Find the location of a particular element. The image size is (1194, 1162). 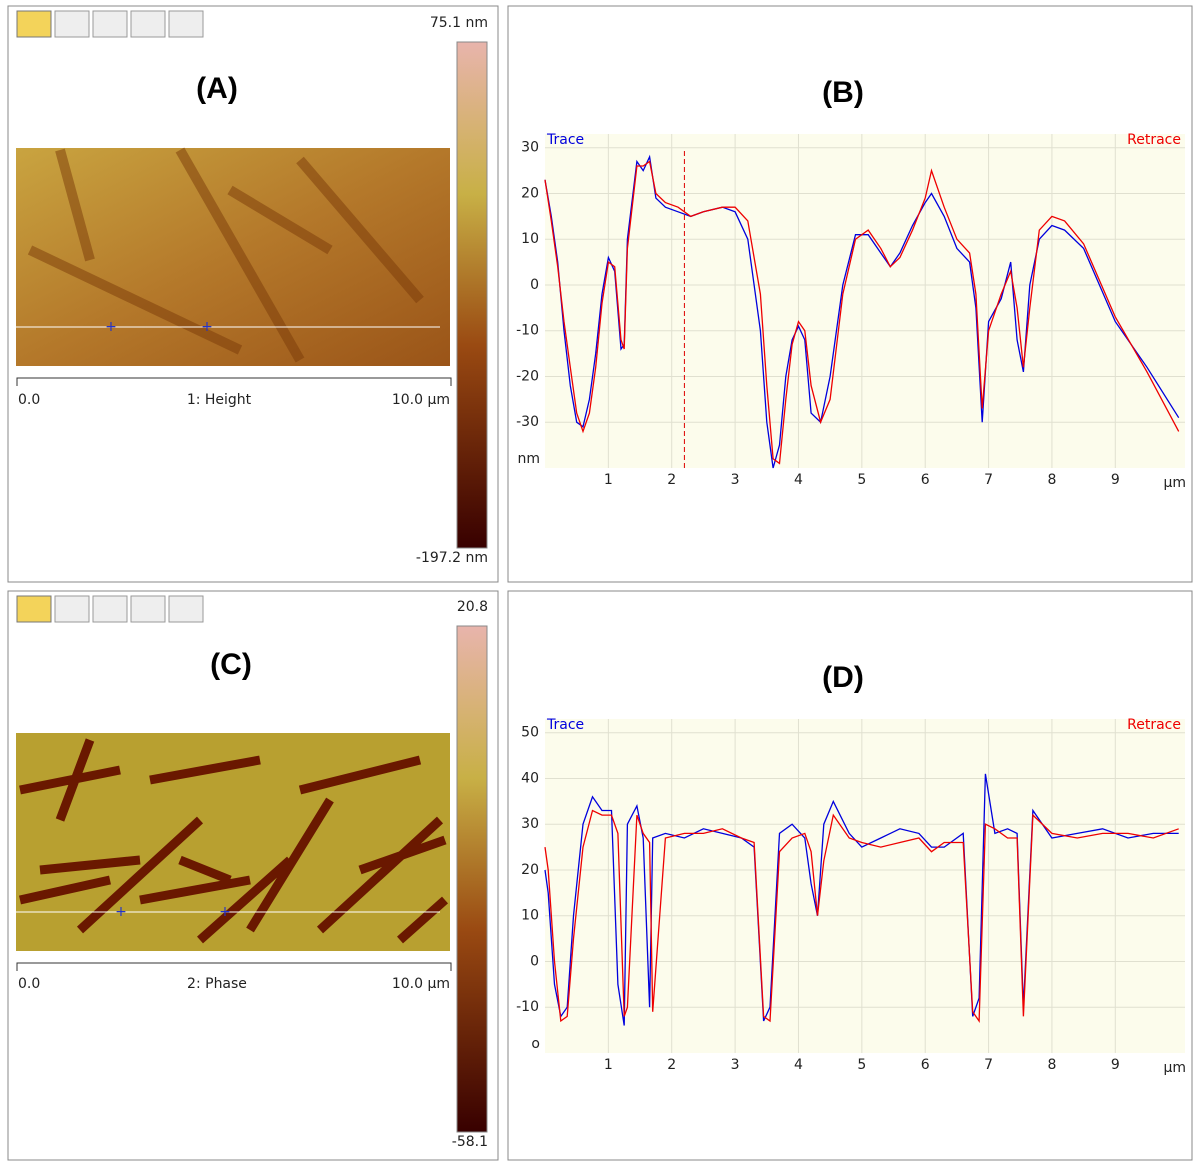

y-tick-label: 40 is located at coordinates (530, 778).